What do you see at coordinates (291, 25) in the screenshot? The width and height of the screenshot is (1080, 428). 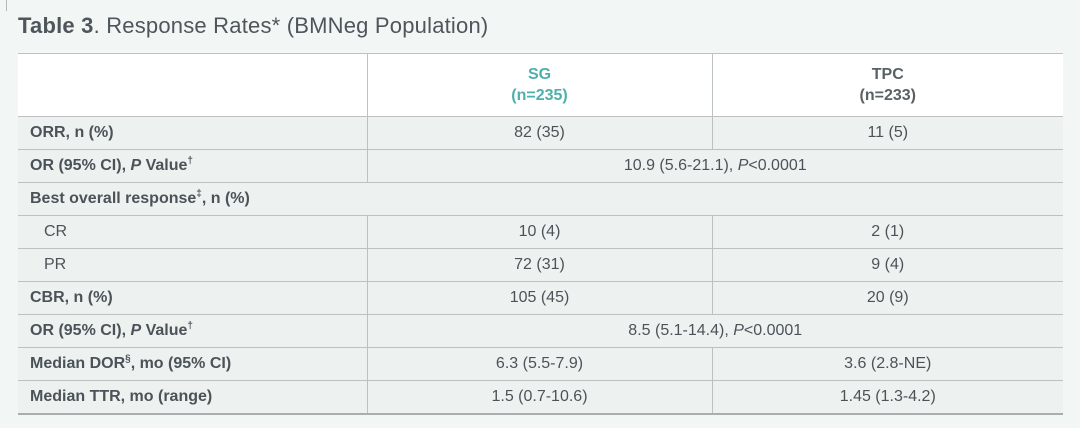 I see `table-title-text: . Response Rates* (BMNeg Population)` at bounding box center [291, 25].